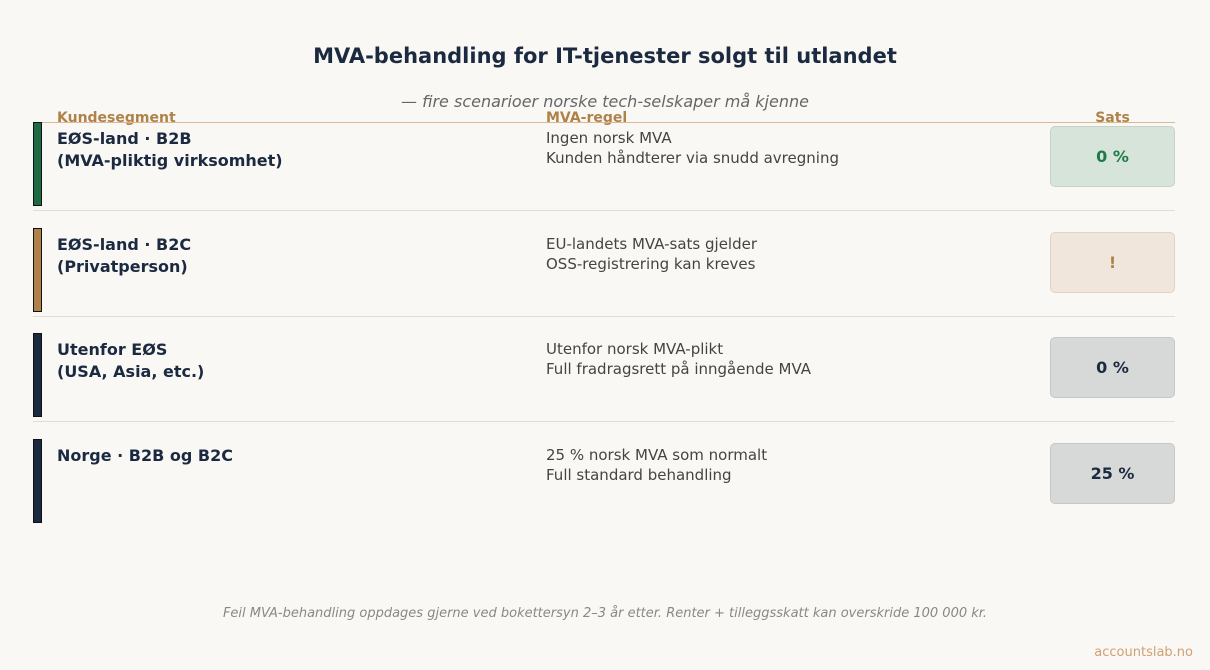  Describe the element at coordinates (112, 349) in the screenshot. I see `row-segment-line1: Utenfor EØS` at that location.